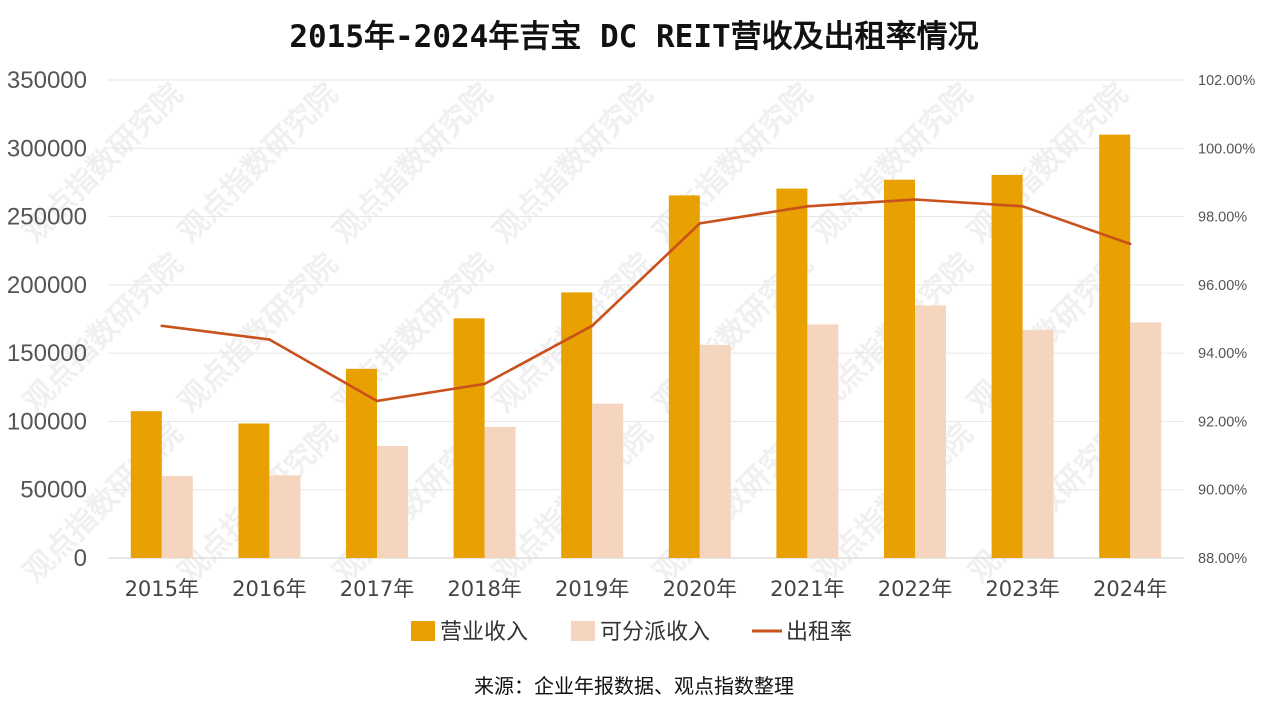 This screenshot has width=1269, height=713. What do you see at coordinates (1226, 81) in the screenshot?
I see `right-tick-label: 102.00%` at bounding box center [1226, 81].